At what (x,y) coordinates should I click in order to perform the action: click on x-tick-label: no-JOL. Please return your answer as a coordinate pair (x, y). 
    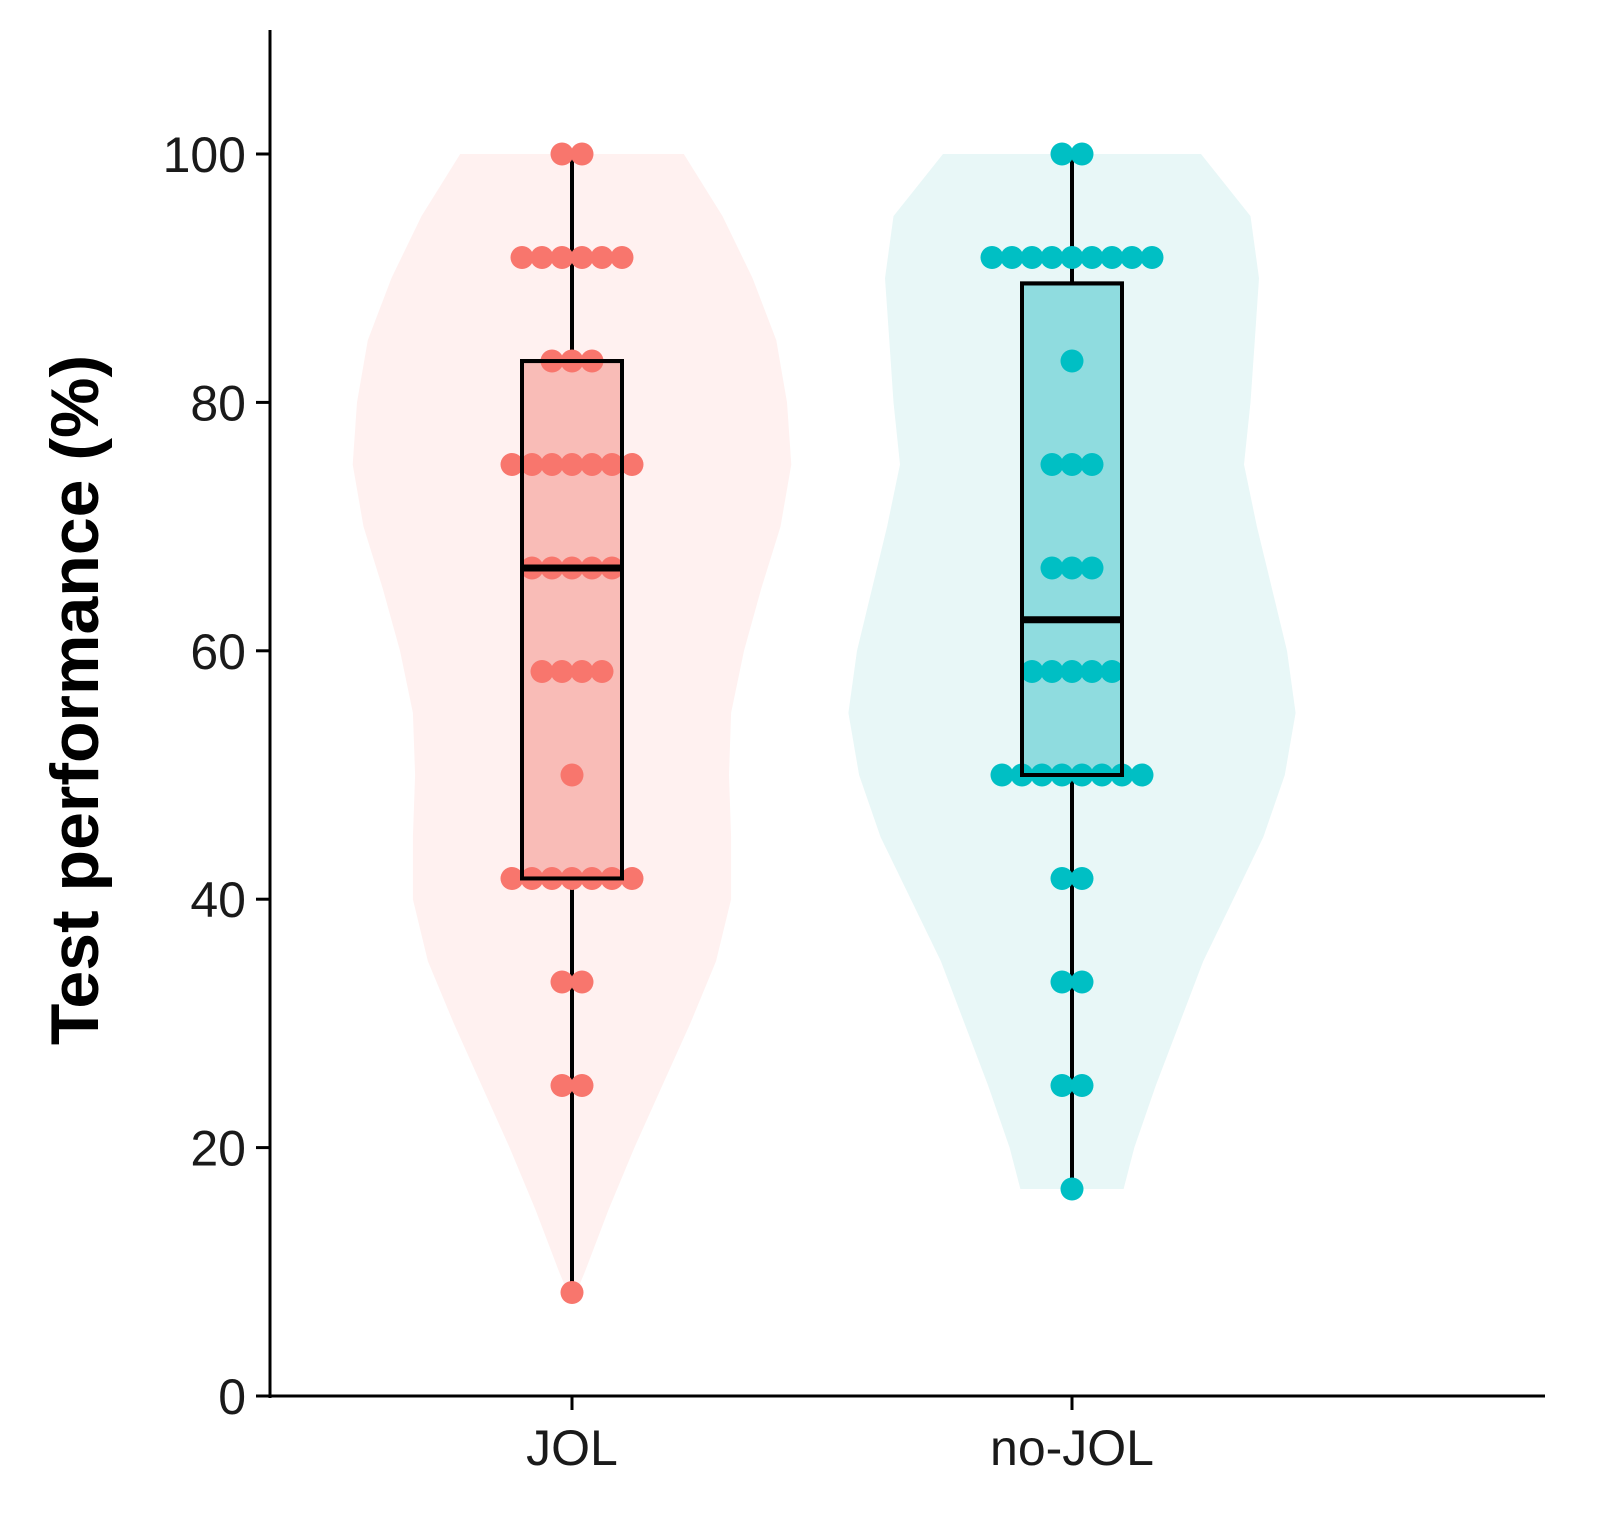
    Looking at the image, I should click on (1072, 1448).